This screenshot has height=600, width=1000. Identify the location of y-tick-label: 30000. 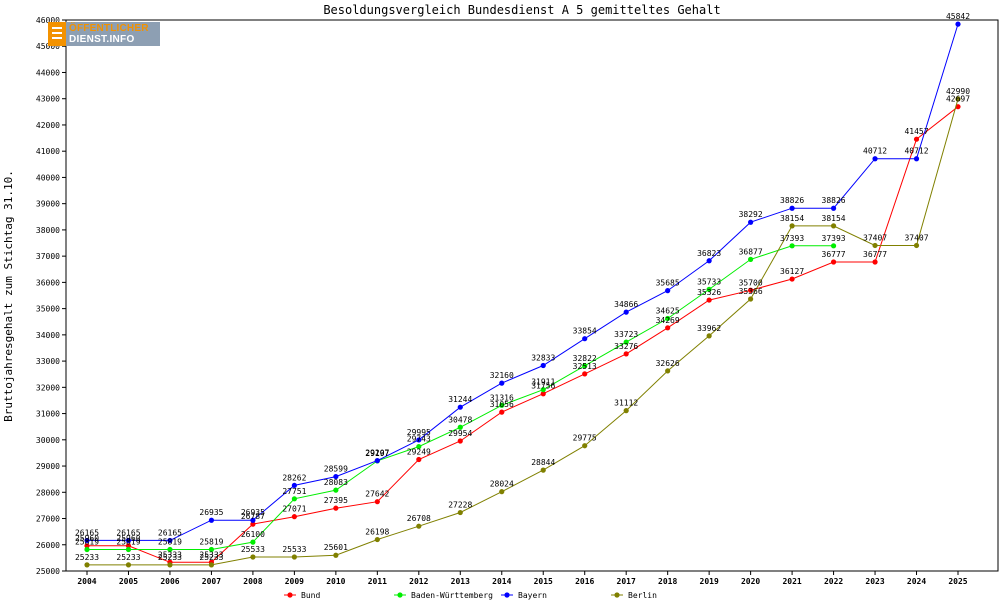
(48, 440).